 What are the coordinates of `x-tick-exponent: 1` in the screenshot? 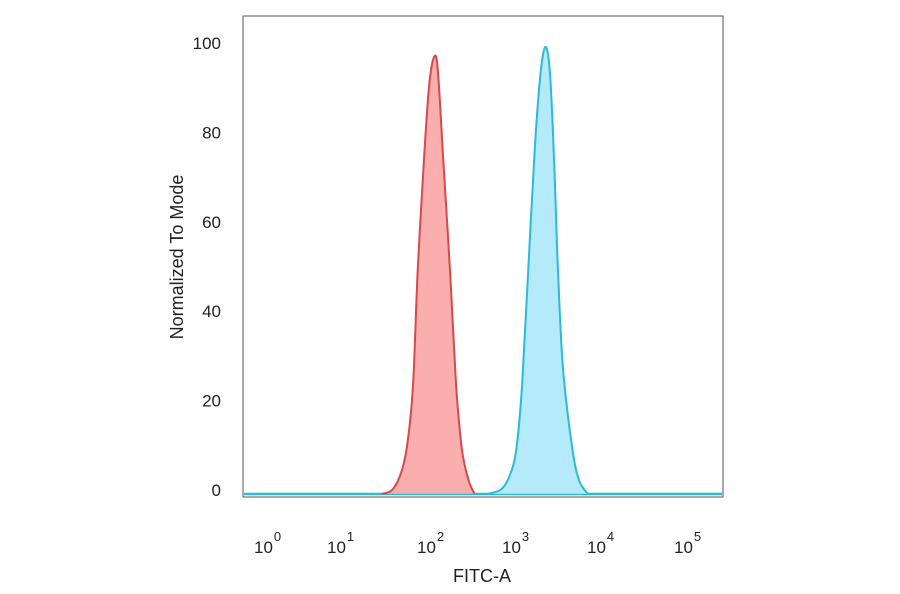 It's located at (350, 536).